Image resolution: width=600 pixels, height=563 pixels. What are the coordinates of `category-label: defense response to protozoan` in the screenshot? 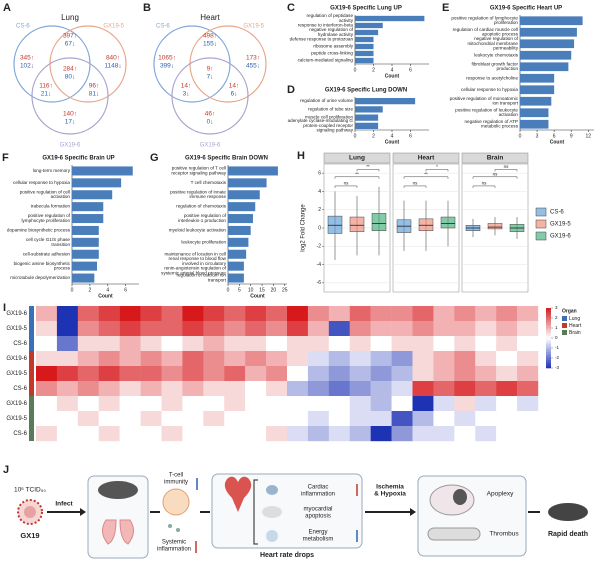 It's located at (322, 39).